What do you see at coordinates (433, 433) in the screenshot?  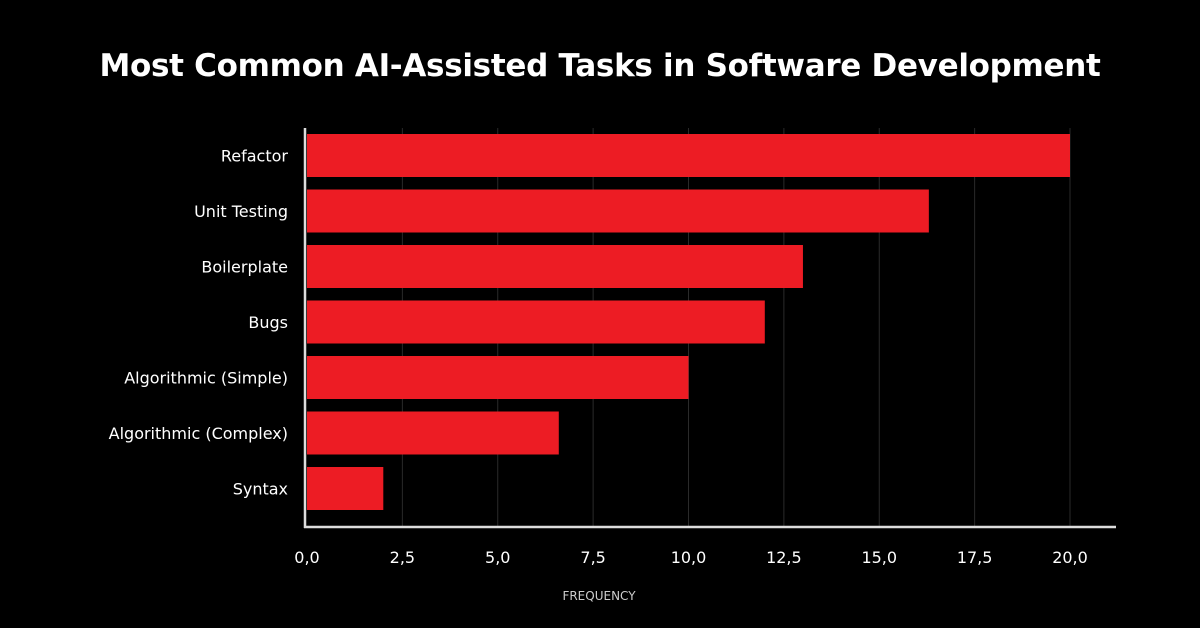 I see `bar-algorithmic-complex` at bounding box center [433, 433].